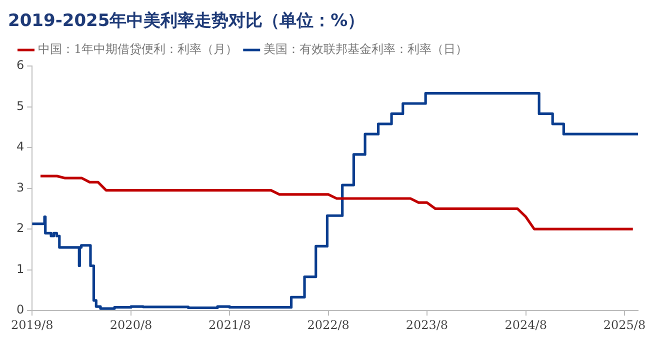  Describe the element at coordinates (427, 325) in the screenshot. I see `x-tick-label: 2023/8` at that location.